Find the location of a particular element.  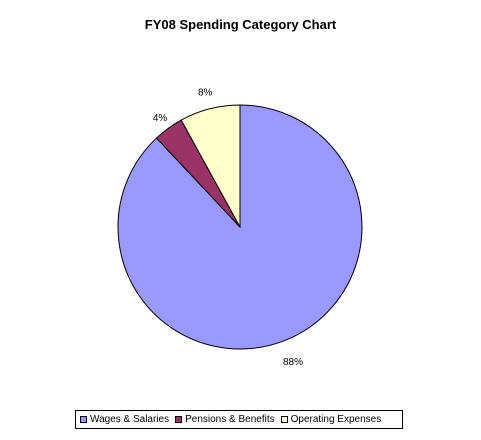

pie-slice-operating is located at coordinates (210, 166).